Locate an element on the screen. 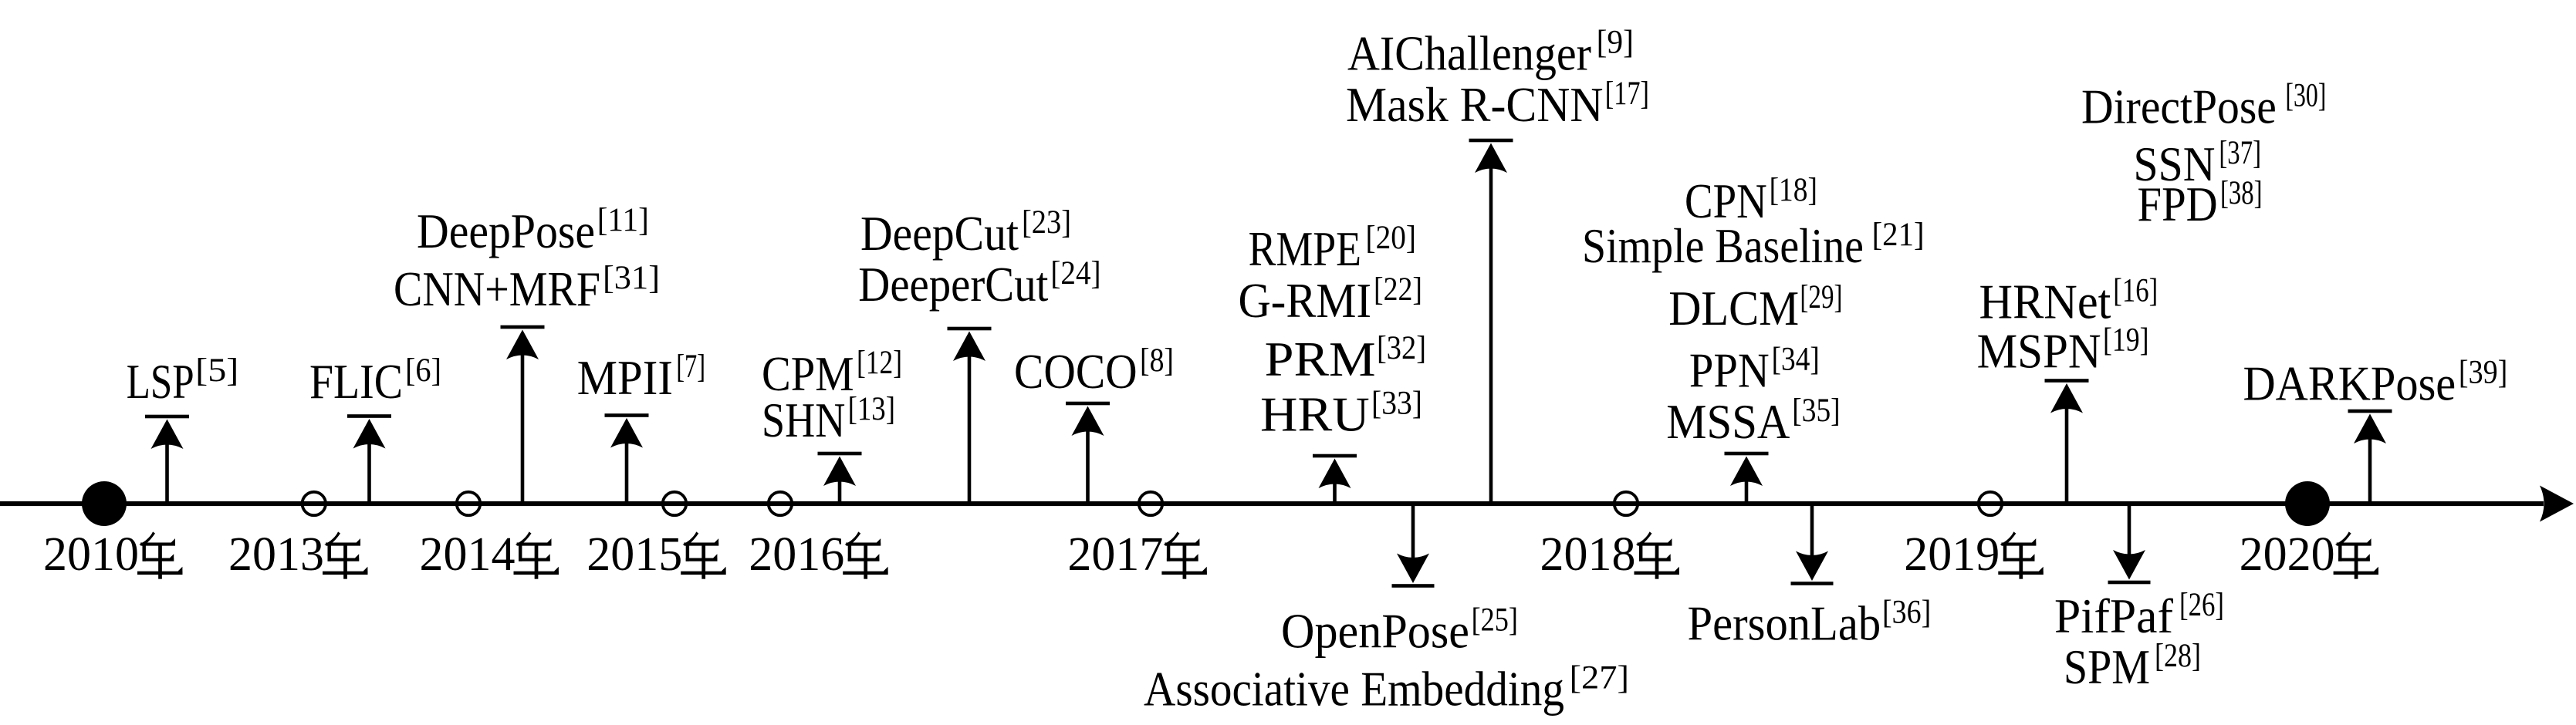  svg-text: PRM is located at coordinates (1320, 359).